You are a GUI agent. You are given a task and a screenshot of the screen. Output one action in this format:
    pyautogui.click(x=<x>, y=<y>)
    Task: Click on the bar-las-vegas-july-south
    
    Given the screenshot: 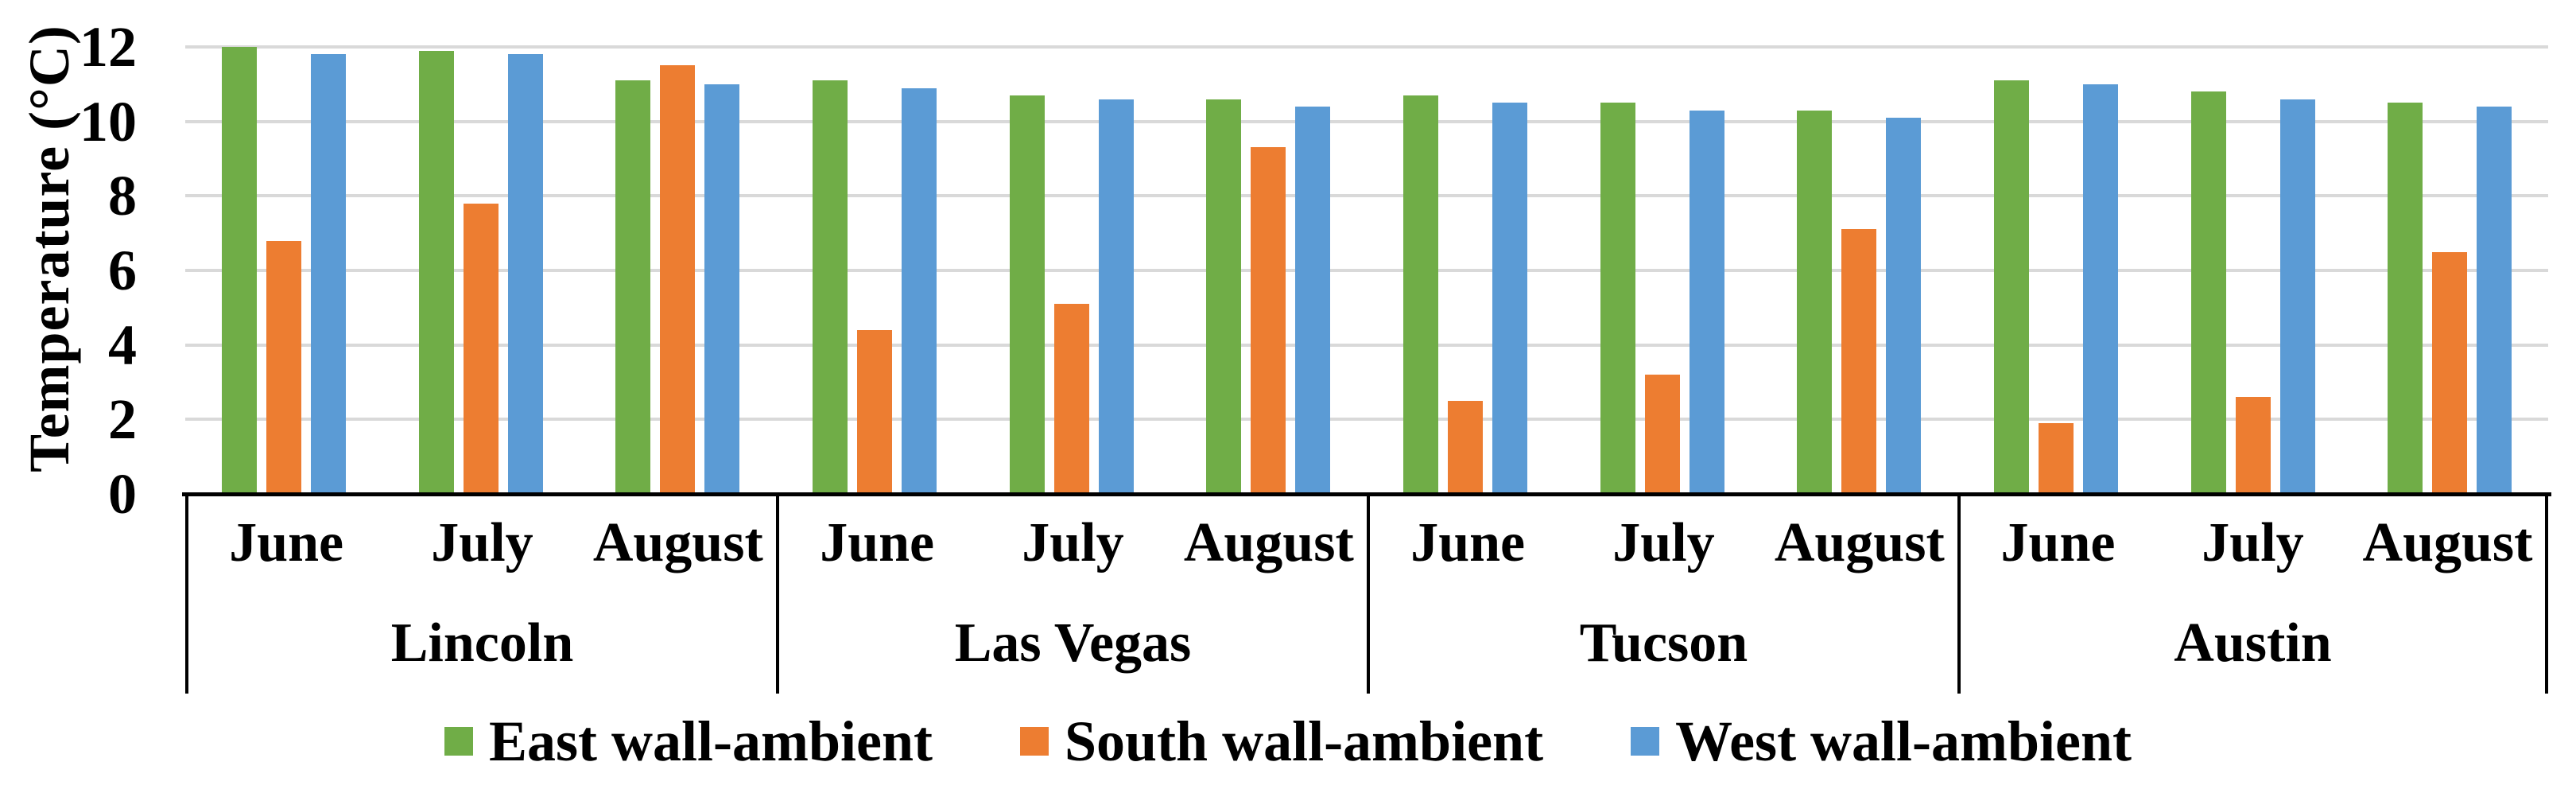 What is the action you would take?
    pyautogui.click(x=1071, y=399)
    